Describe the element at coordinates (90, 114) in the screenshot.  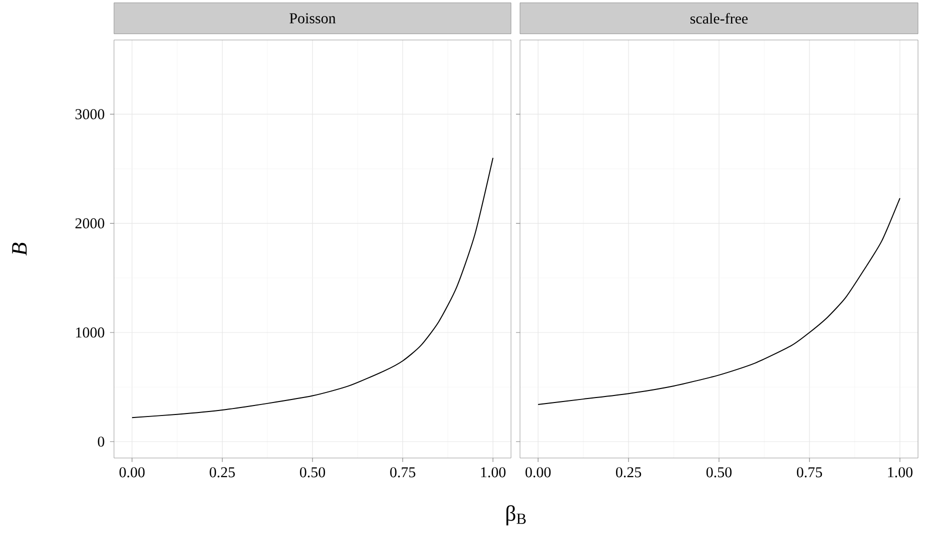
I see `y-tick-label: 3000` at that location.